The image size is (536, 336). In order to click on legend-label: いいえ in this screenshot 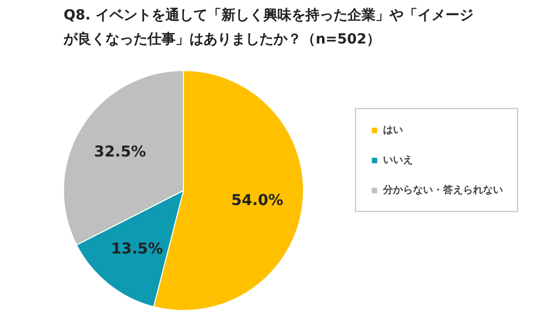, I will do `click(398, 160)`.